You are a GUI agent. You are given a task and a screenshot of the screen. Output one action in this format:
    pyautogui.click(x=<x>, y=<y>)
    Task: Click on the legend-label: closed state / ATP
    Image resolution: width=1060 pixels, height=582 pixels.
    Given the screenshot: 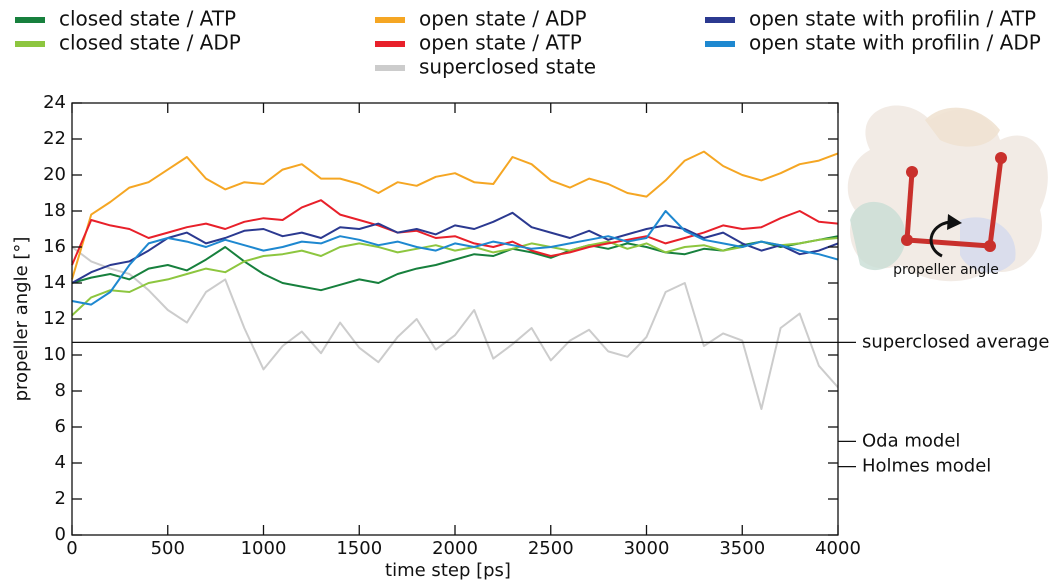 What is the action you would take?
    pyautogui.click(x=147, y=19)
    